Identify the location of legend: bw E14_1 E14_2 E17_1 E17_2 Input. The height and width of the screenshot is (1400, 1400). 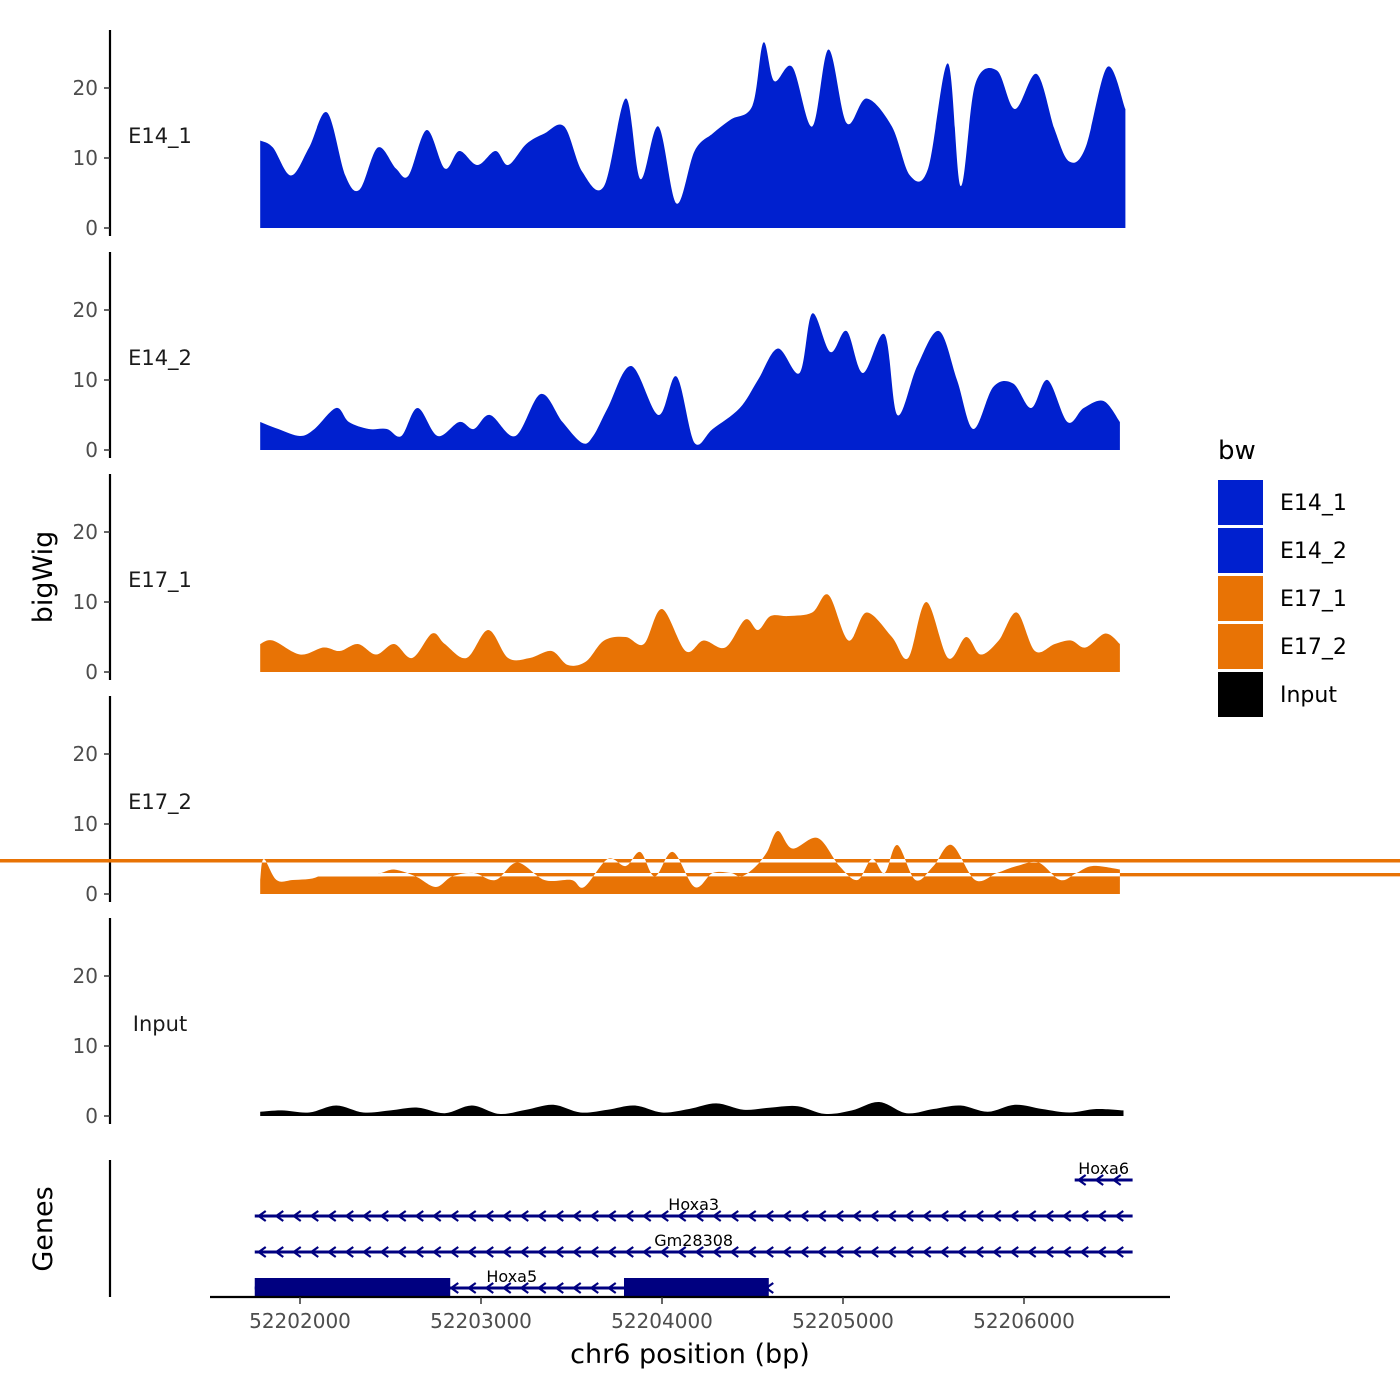
(1282, 576).